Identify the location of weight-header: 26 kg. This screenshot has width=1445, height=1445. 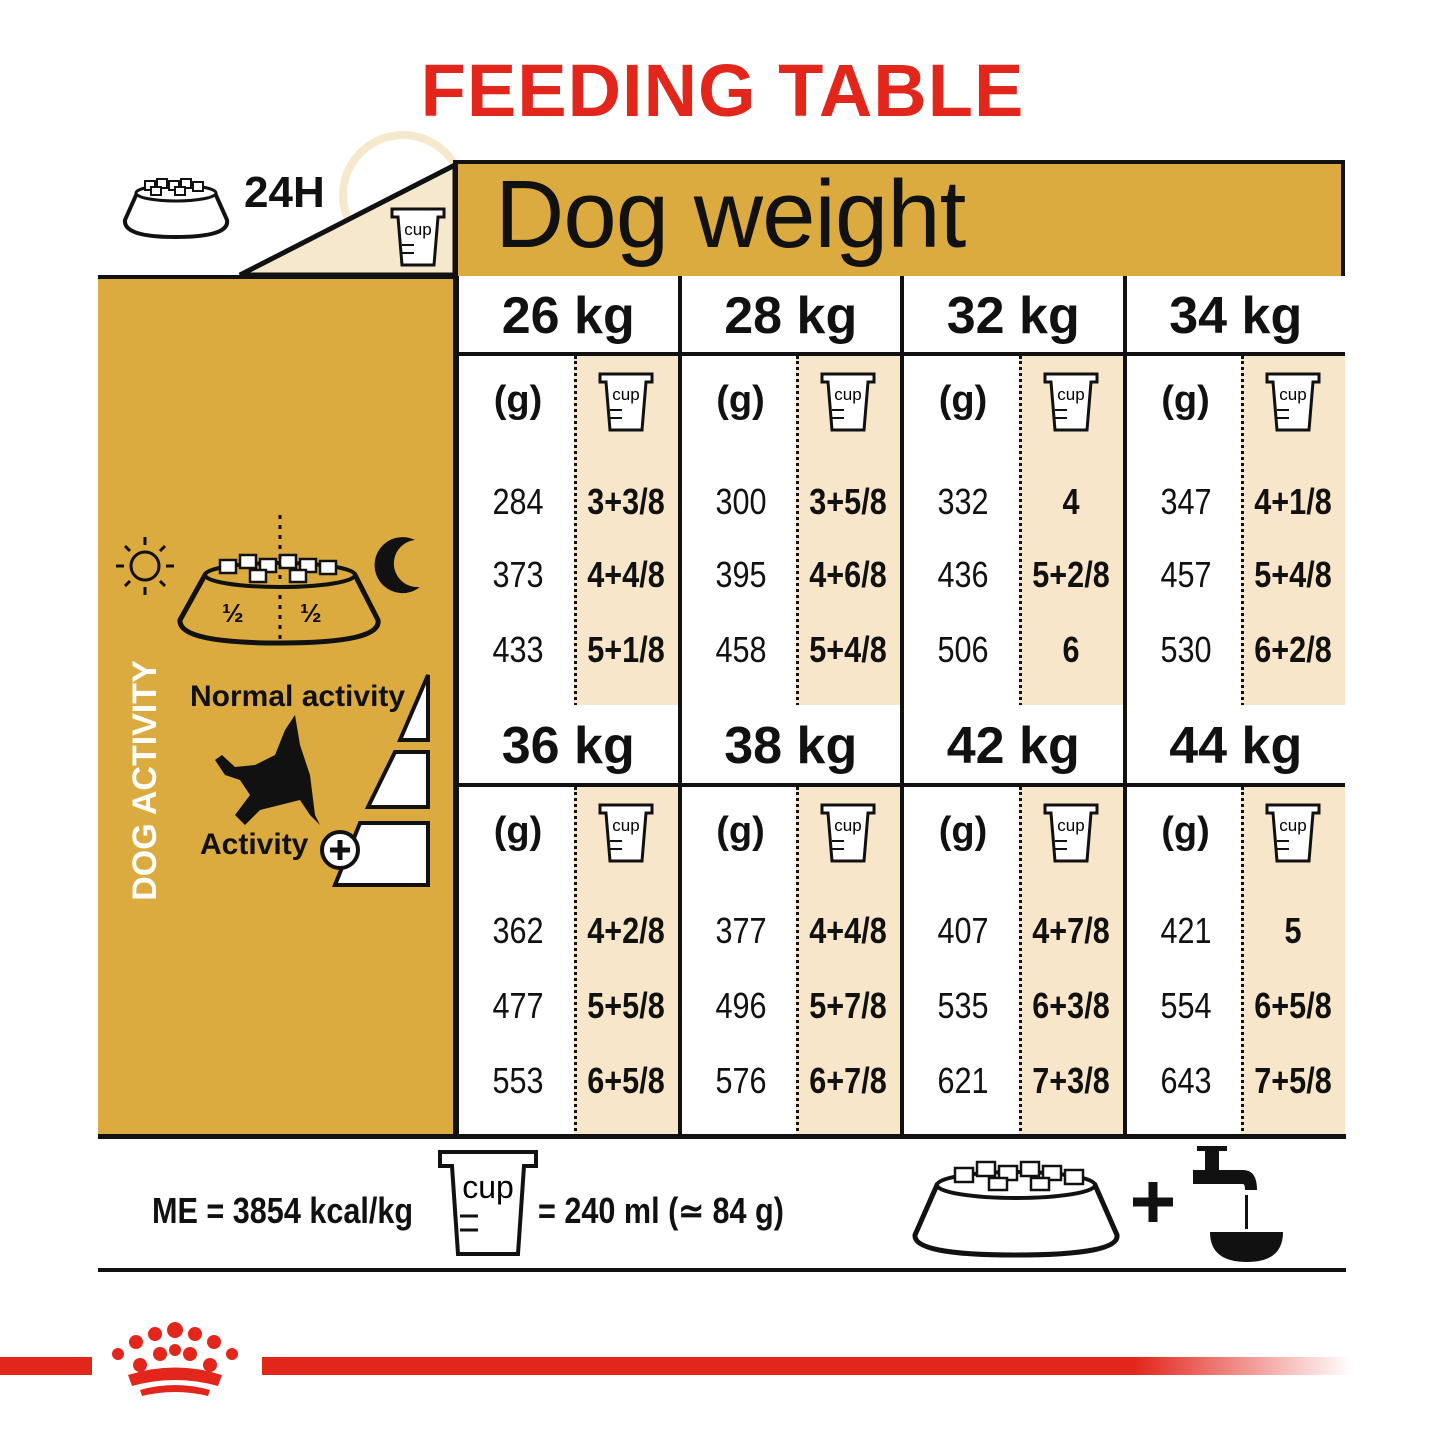
(568, 316).